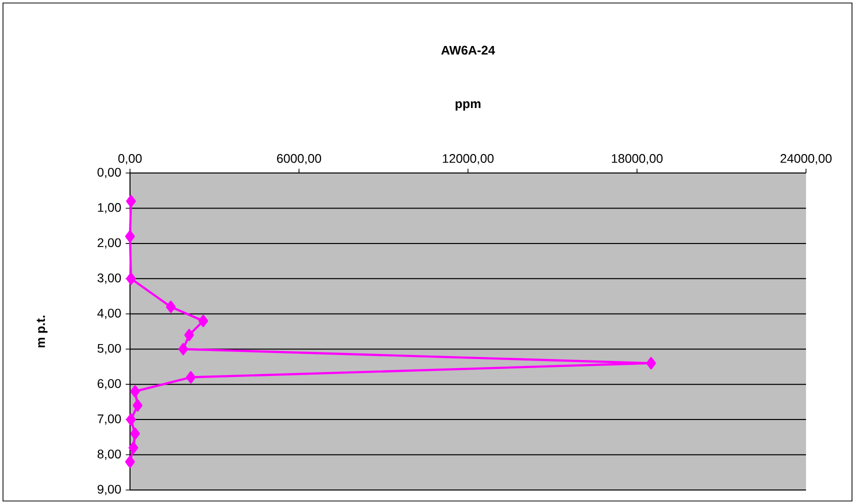 This screenshot has height=504, width=855. I want to click on x-tick-label: 6000,00, so click(299, 159).